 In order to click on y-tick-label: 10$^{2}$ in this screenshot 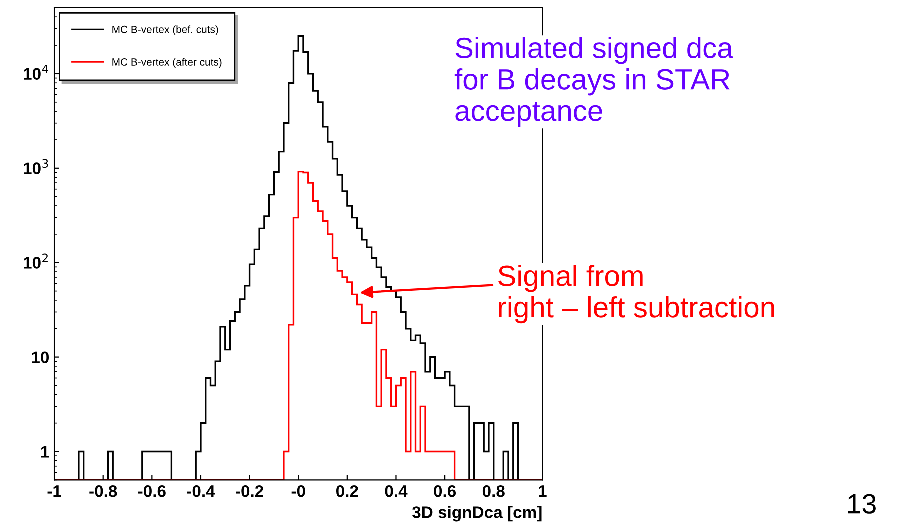, I will do `click(36, 261)`.